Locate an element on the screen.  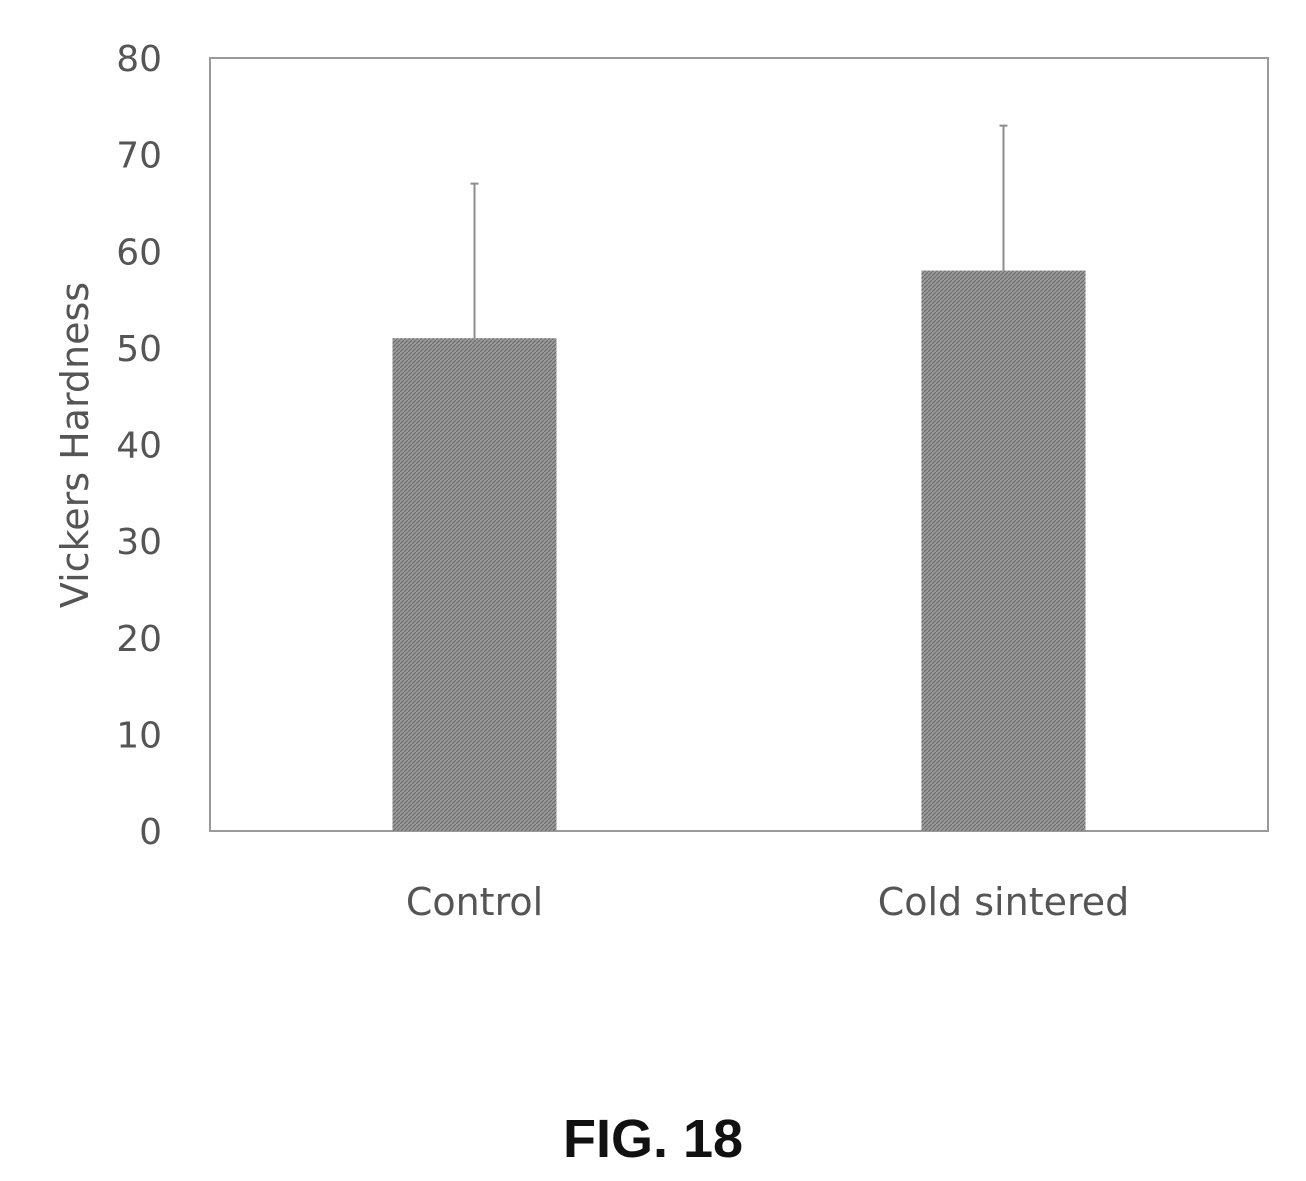
bar-cold-sintered is located at coordinates (1003, 550).